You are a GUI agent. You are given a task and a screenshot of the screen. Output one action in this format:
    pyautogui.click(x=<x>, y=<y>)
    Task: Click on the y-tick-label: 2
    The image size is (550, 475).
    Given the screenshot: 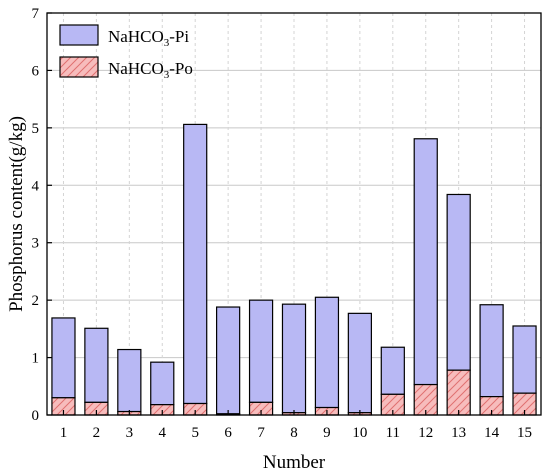 What is the action you would take?
    pyautogui.click(x=36, y=301)
    